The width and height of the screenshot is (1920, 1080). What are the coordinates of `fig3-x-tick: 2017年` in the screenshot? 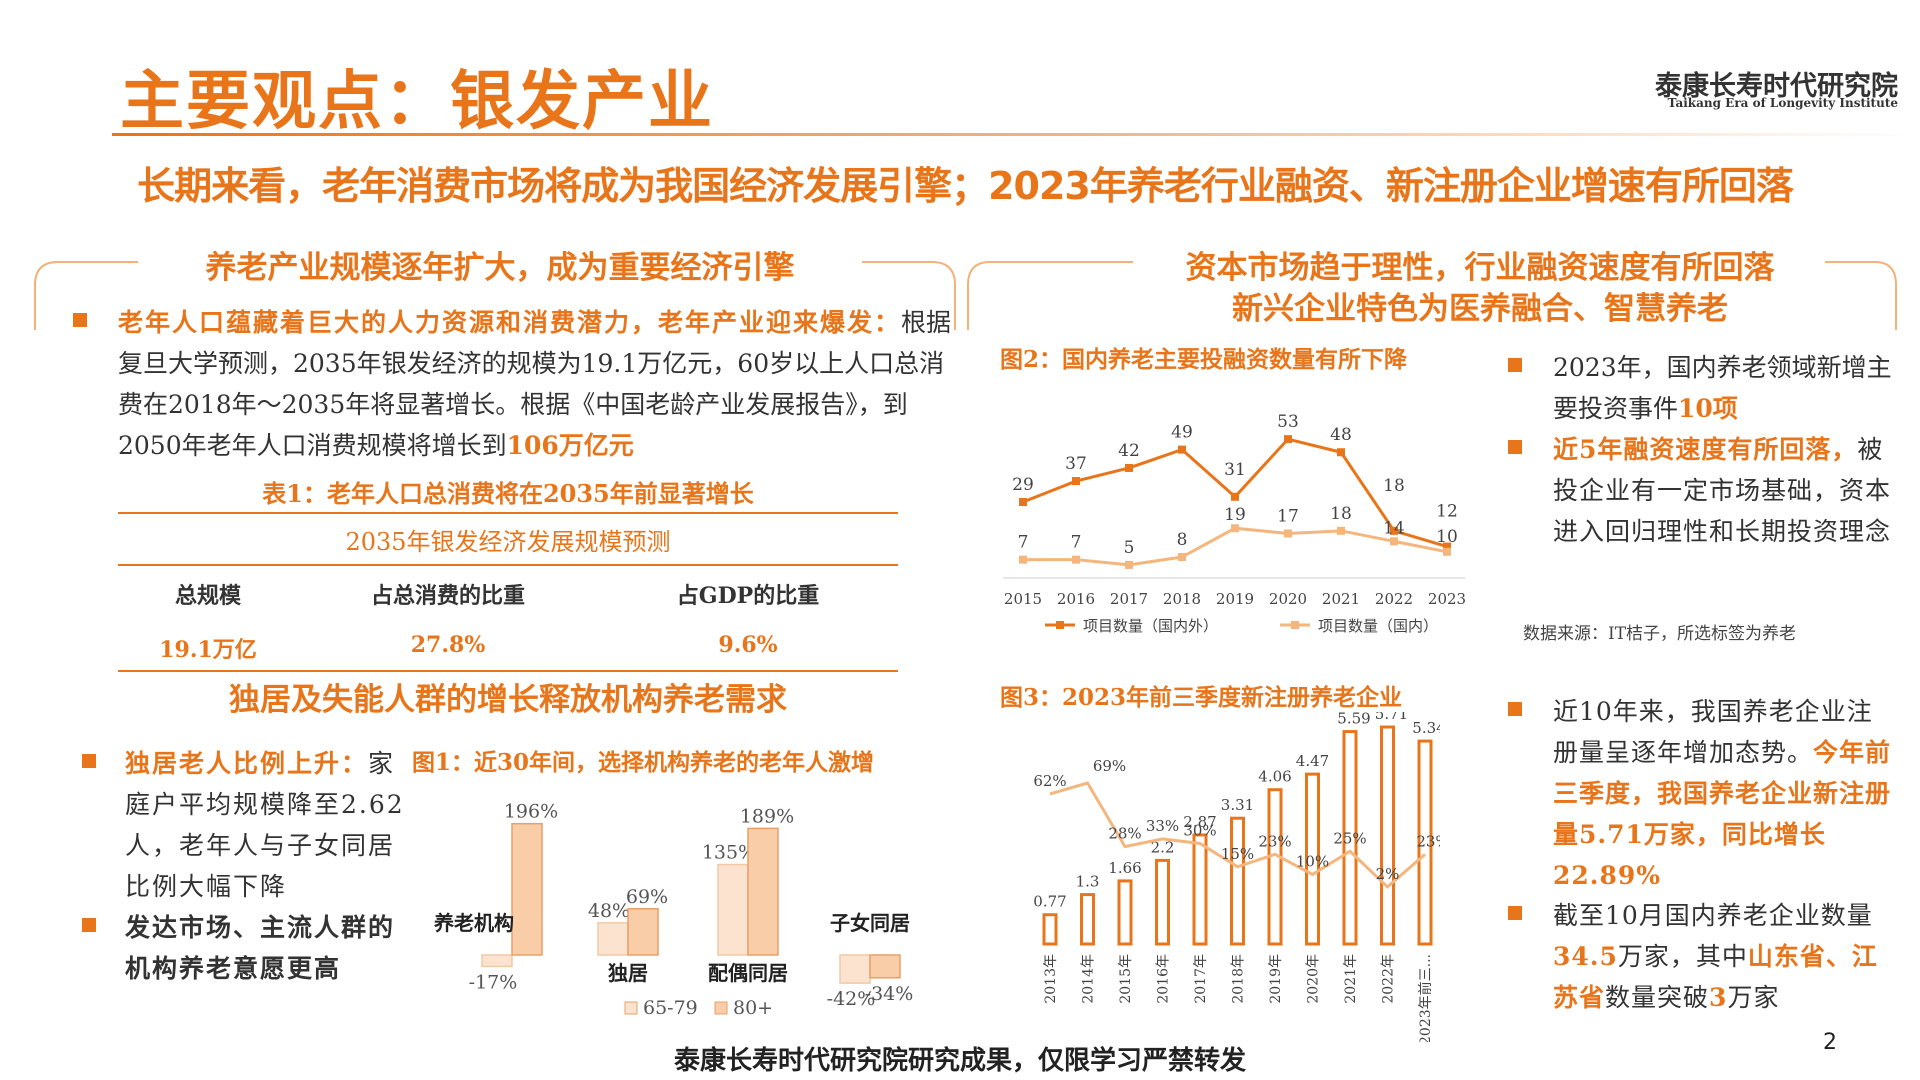 It's located at (1201, 979).